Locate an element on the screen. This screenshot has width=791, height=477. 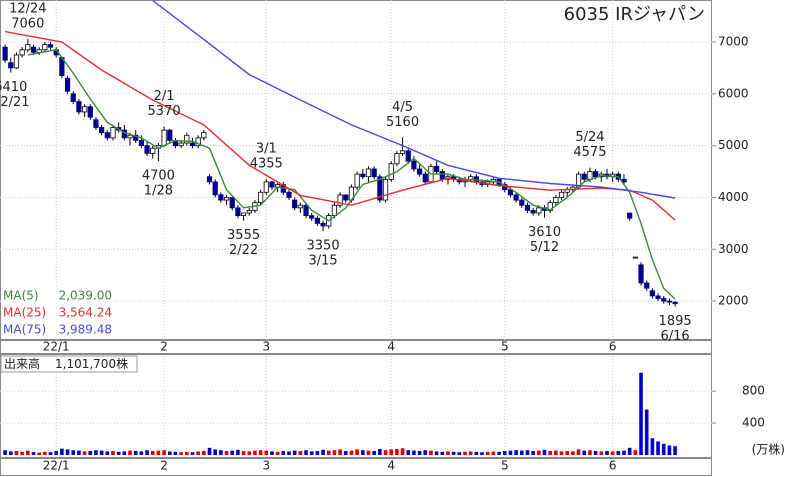
legend-name: MA(75) is located at coordinates (24, 330).